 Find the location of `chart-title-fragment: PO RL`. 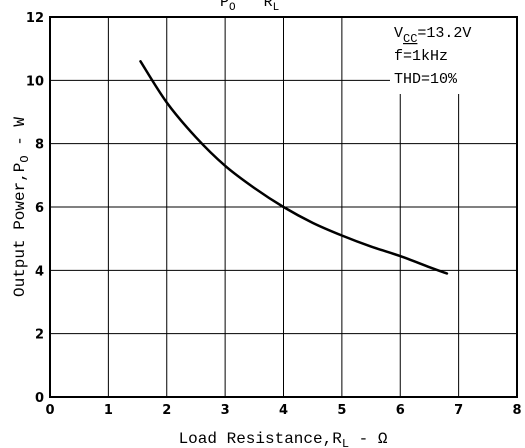

chart-title-fragment: PO RL is located at coordinates (249, 7).